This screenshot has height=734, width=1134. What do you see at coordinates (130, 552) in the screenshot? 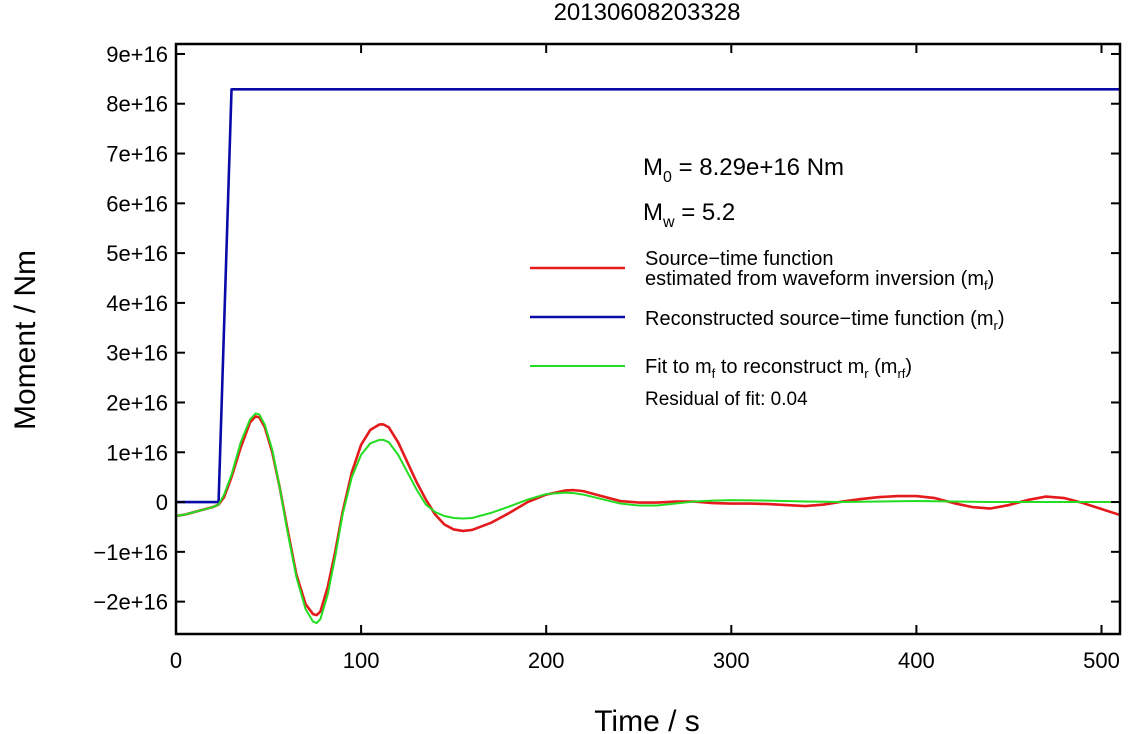
I see `y-tick-label: −1e+16` at bounding box center [130, 552].